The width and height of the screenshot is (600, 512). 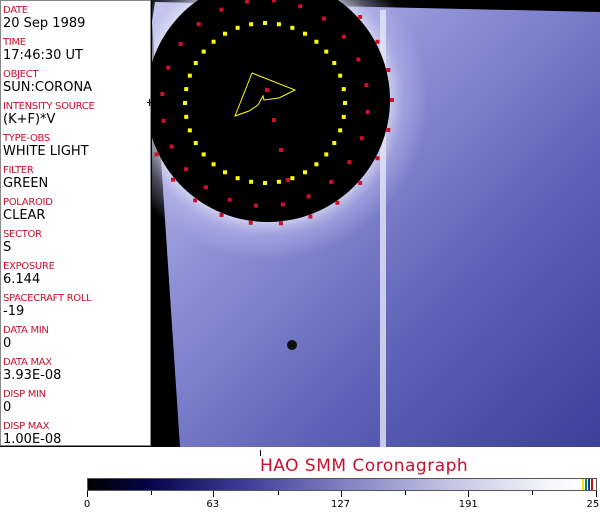 I want to click on colorbar-tick-label: 0, so click(x=87, y=504).